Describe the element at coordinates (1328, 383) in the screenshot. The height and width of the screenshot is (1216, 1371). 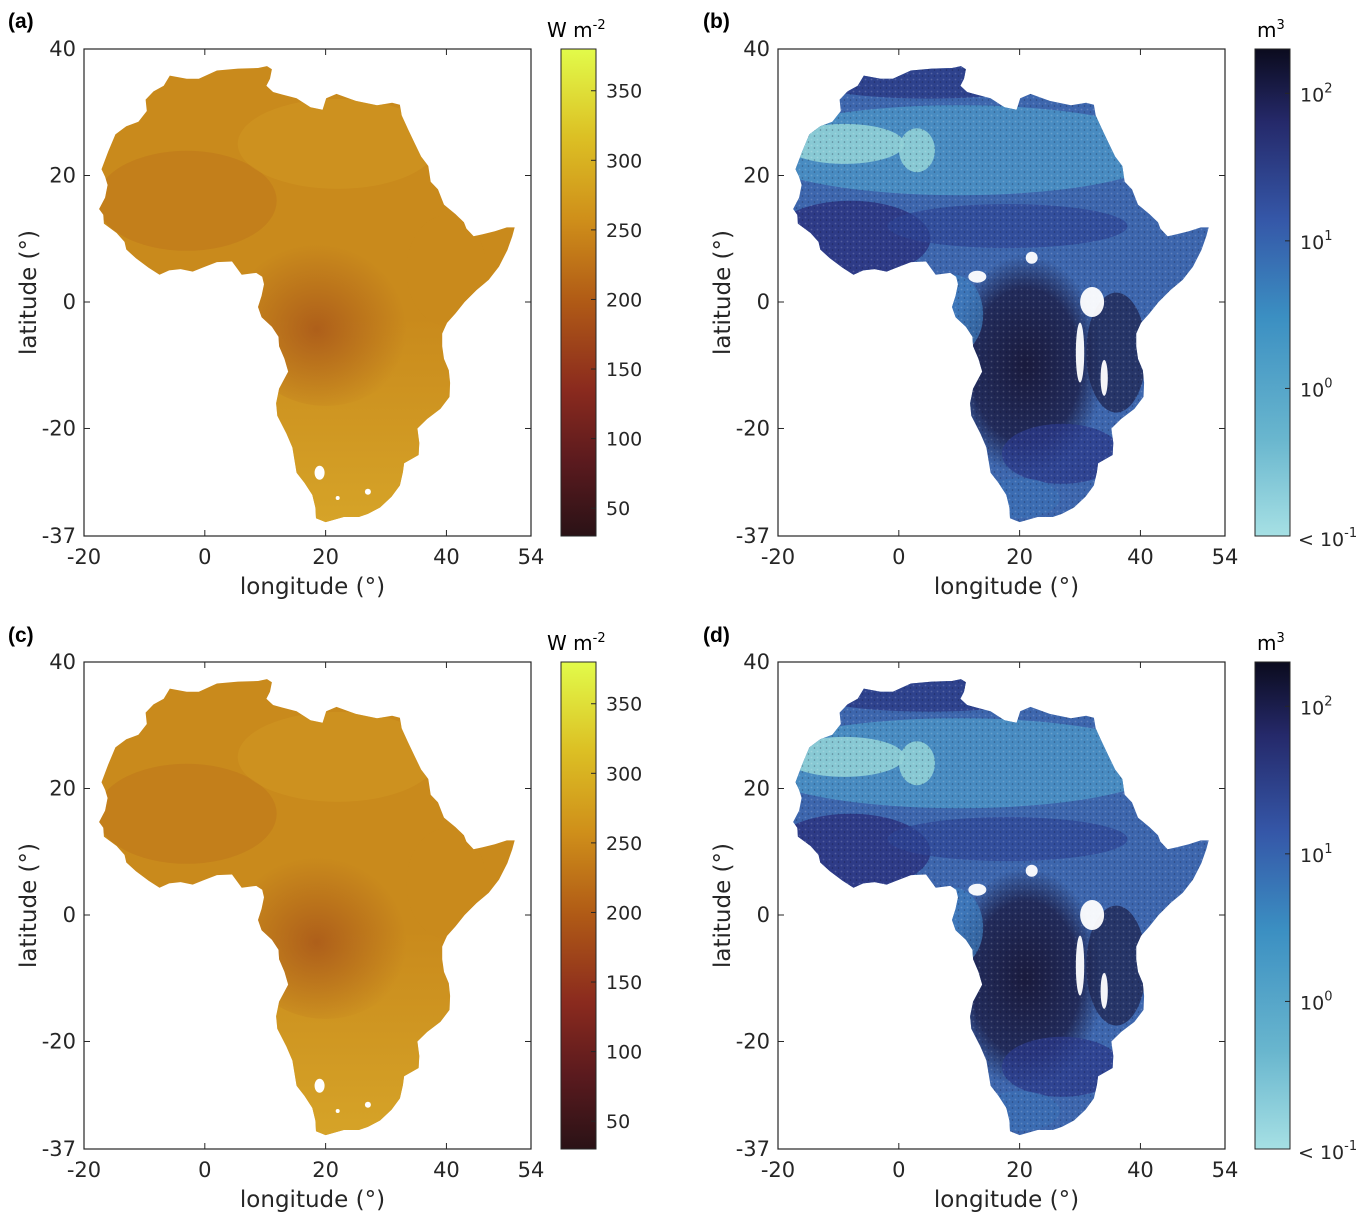
I see `colorbar-tick-exponent: 0` at that location.